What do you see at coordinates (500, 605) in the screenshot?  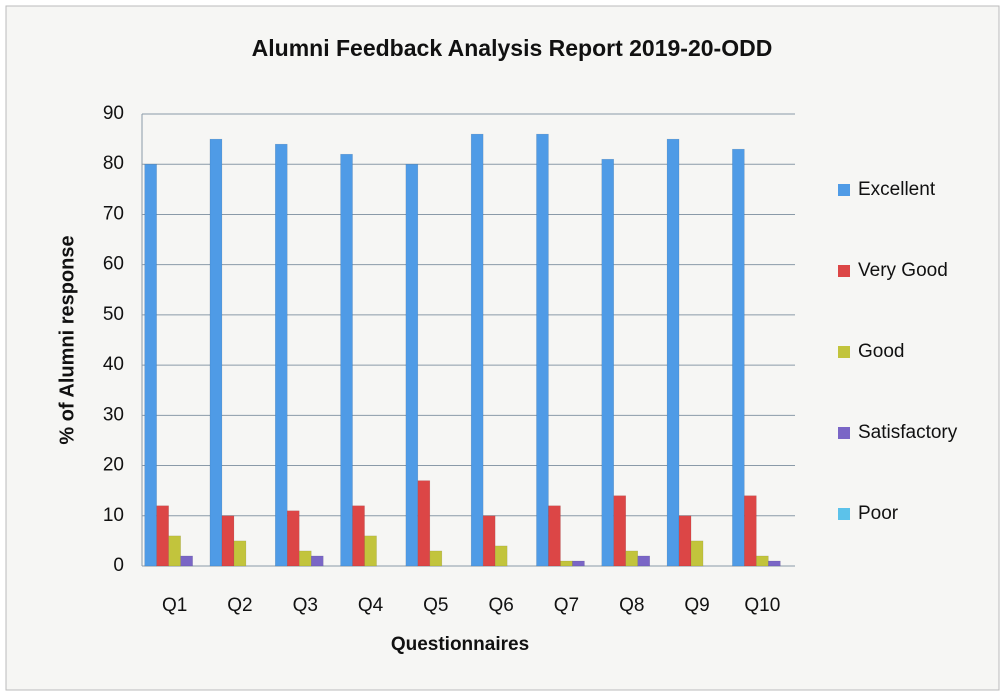 I see `x-tick-label: Q6` at bounding box center [500, 605].